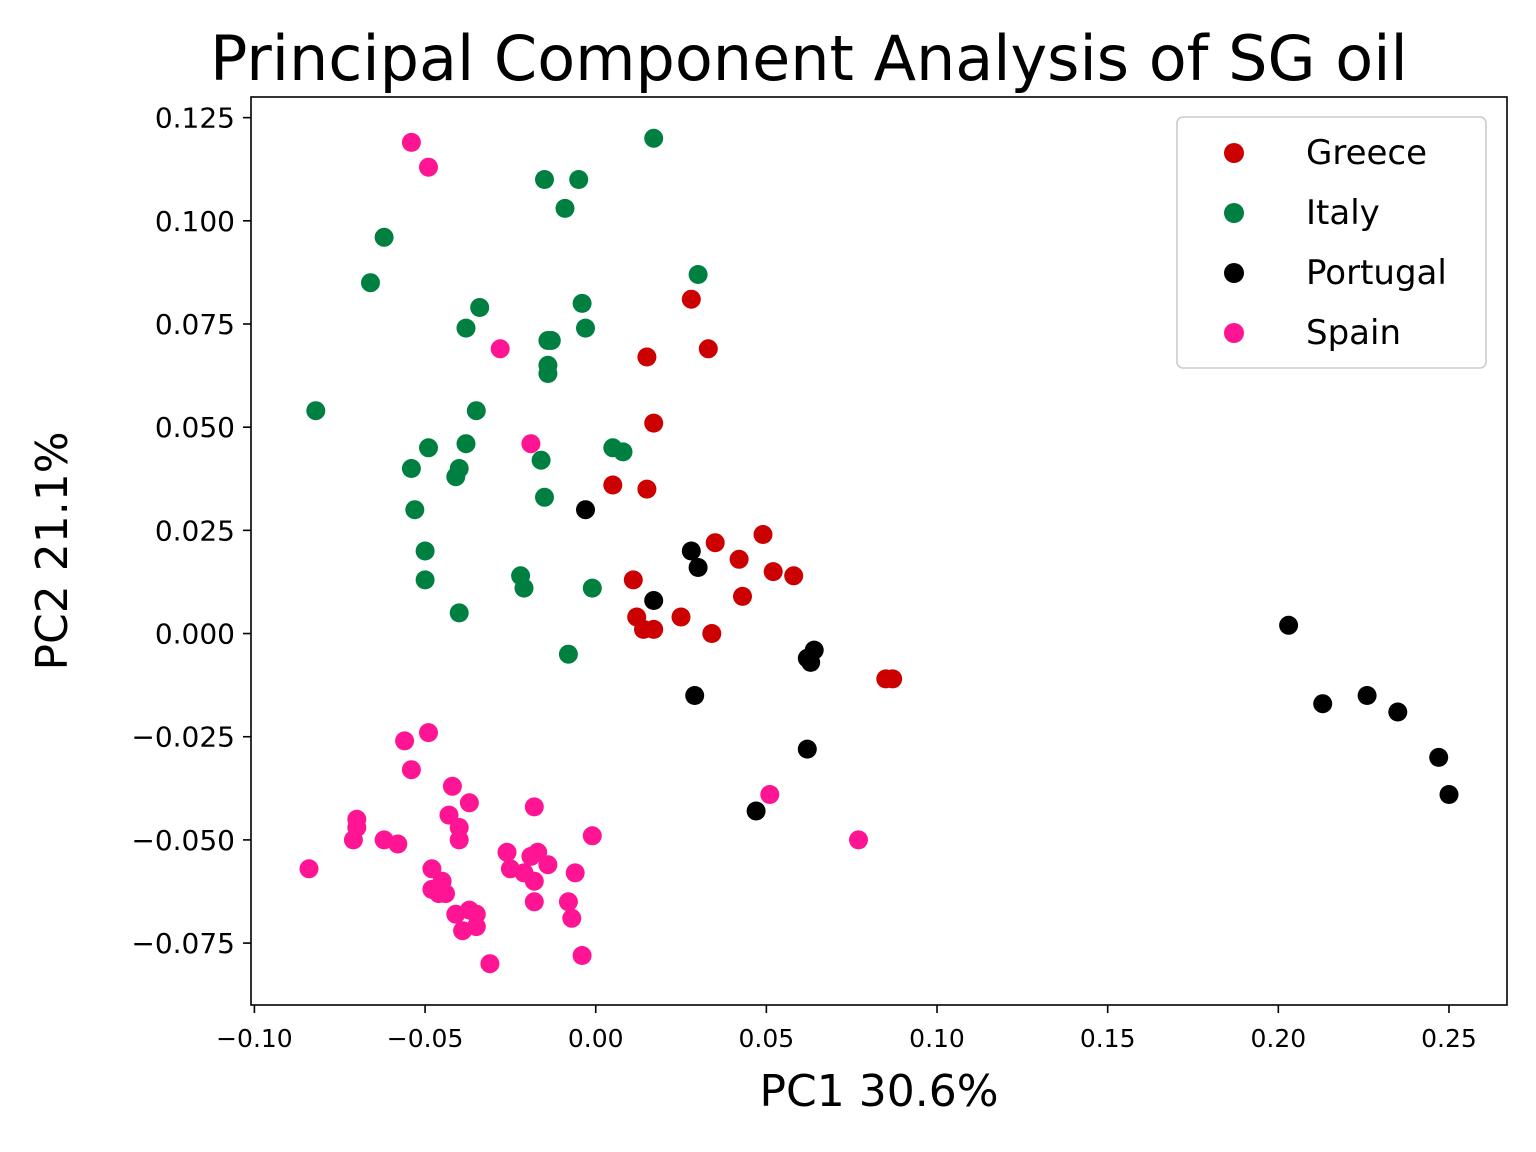 Image resolution: width=1536 pixels, height=1152 pixels. Describe the element at coordinates (195, 324) in the screenshot. I see `y-tick-label: 0.075` at that location.